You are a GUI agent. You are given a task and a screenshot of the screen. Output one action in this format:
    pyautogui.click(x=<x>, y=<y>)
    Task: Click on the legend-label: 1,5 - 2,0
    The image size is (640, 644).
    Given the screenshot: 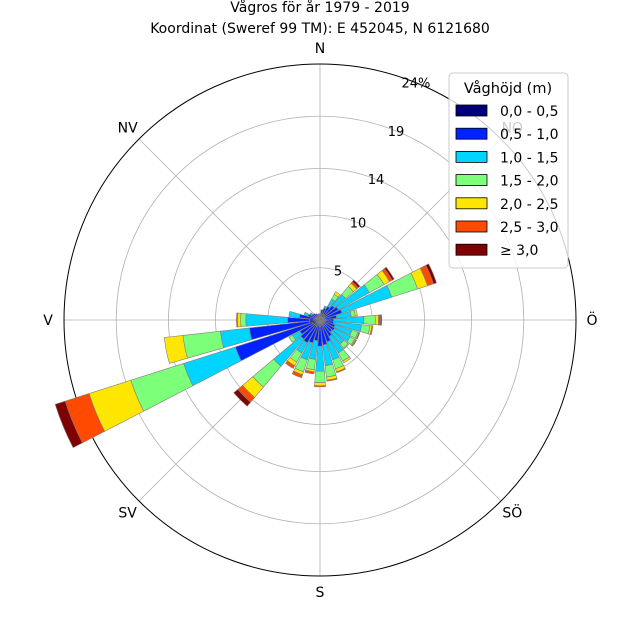 What is the action you would take?
    pyautogui.click(x=529, y=182)
    